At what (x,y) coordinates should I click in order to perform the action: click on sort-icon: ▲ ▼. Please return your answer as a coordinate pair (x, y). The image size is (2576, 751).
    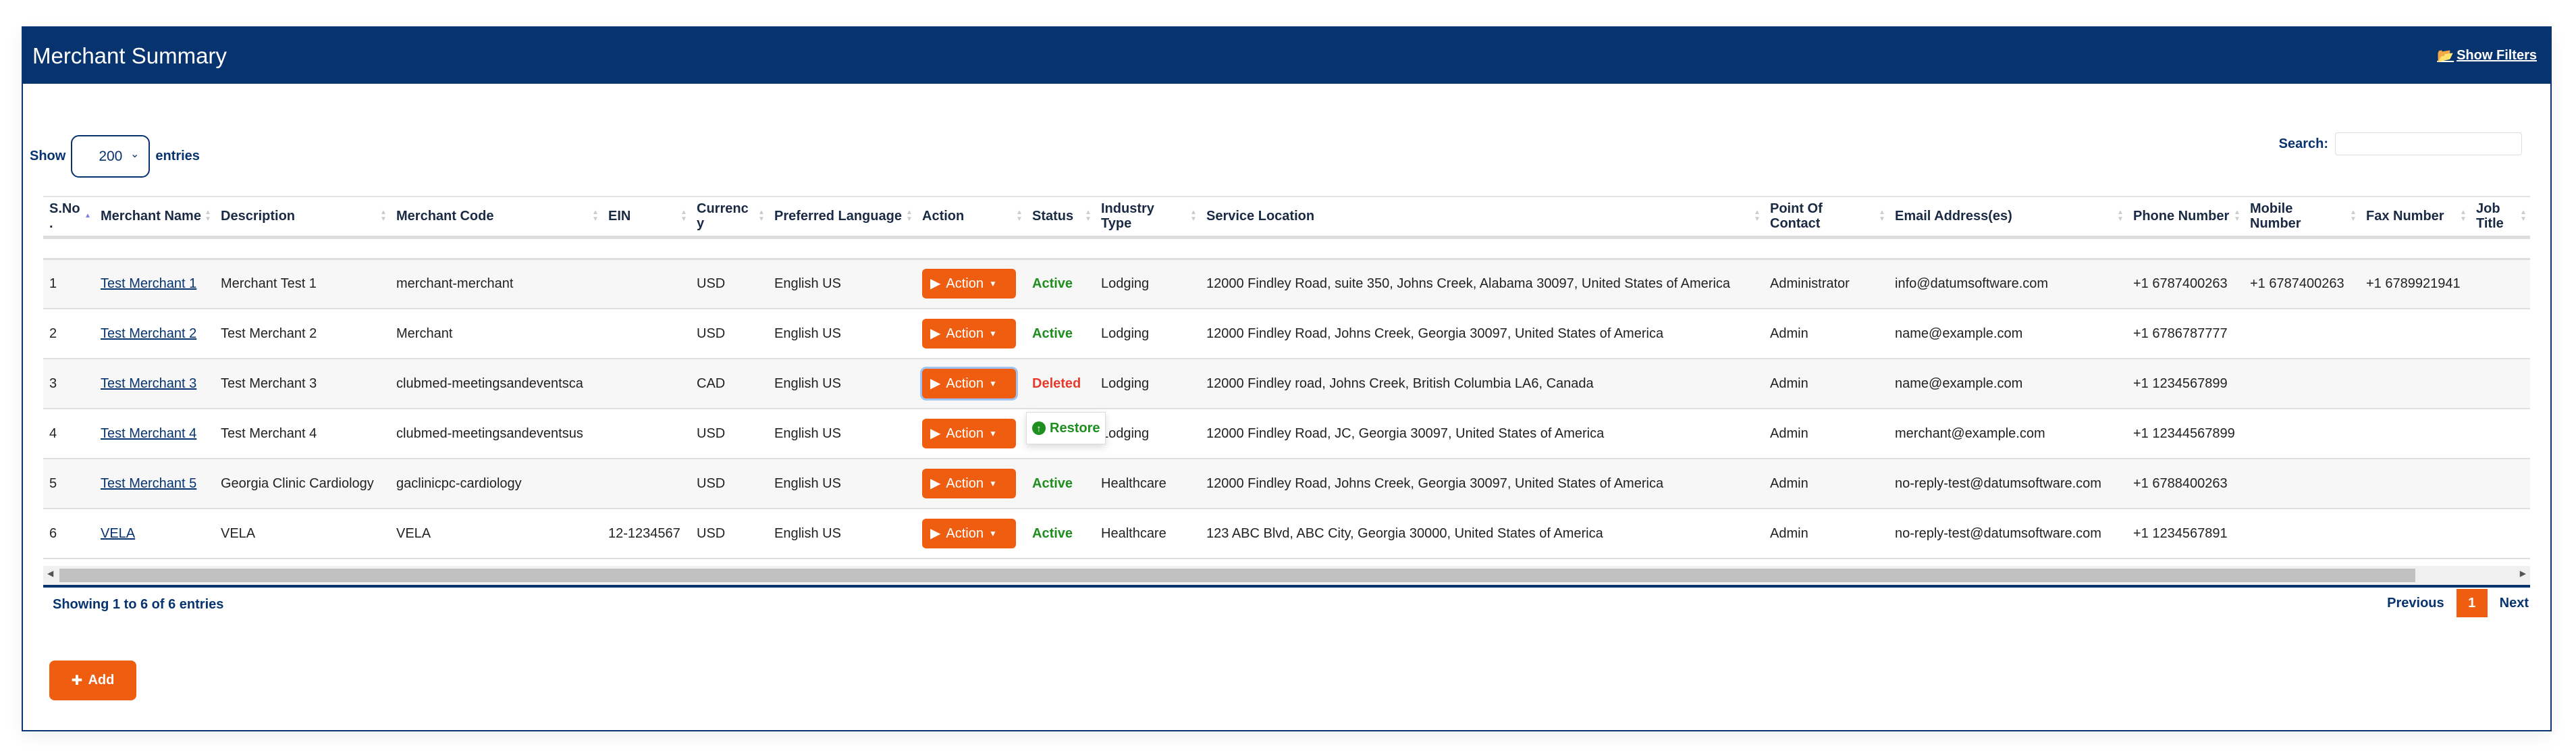
    Looking at the image, I should click on (384, 217).